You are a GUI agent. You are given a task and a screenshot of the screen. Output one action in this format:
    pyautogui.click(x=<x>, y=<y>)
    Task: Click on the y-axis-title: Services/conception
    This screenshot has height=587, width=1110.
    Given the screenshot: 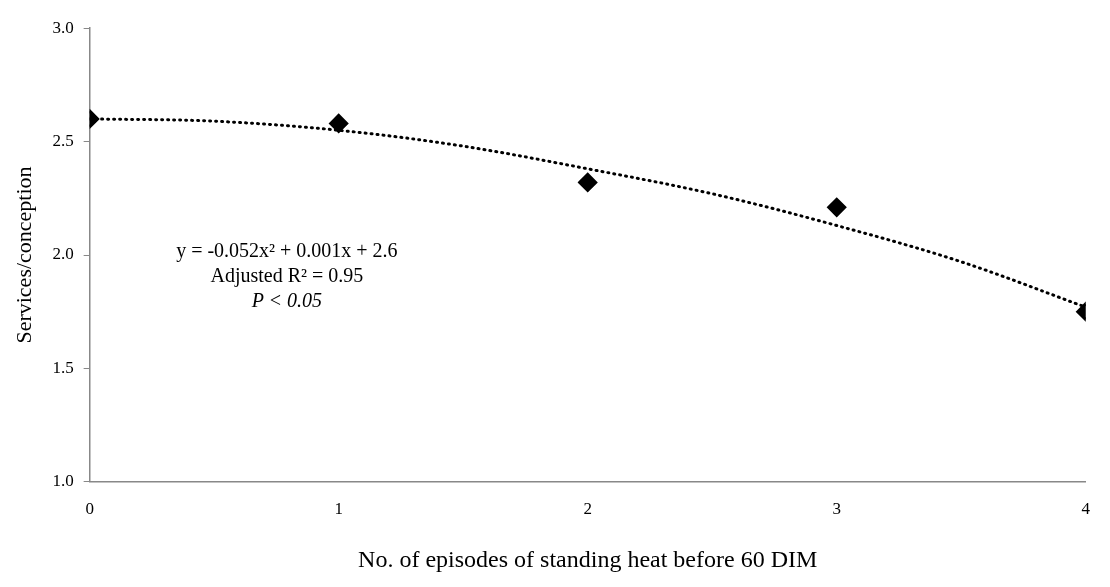 What is the action you would take?
    pyautogui.click(x=23, y=255)
    